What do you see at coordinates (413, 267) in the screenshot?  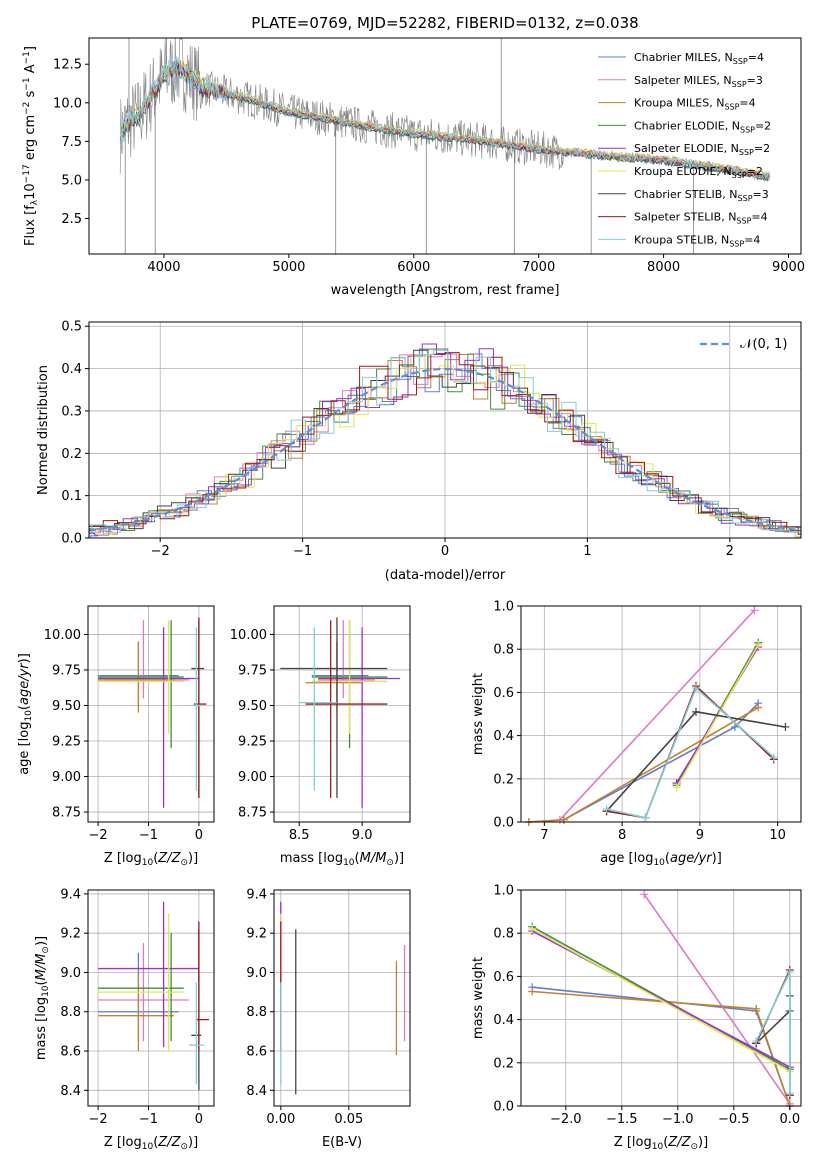 I see `x-tick-label: 6000` at bounding box center [413, 267].